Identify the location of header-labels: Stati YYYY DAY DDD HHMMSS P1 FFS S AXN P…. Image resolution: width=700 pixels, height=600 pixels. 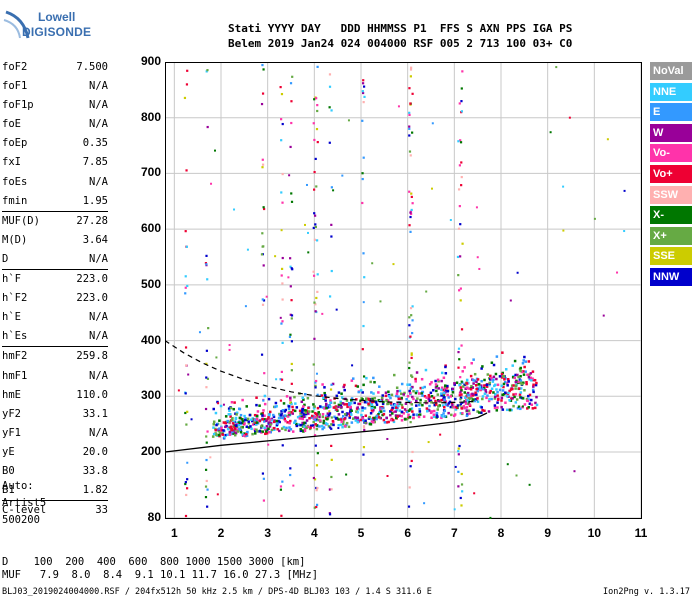
(400, 28).